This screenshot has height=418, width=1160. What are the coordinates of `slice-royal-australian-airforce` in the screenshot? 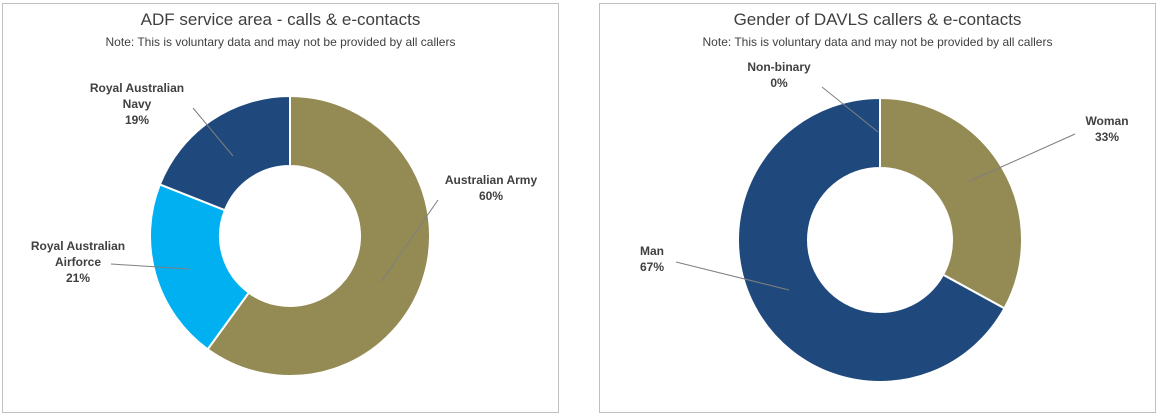 It's located at (200, 267).